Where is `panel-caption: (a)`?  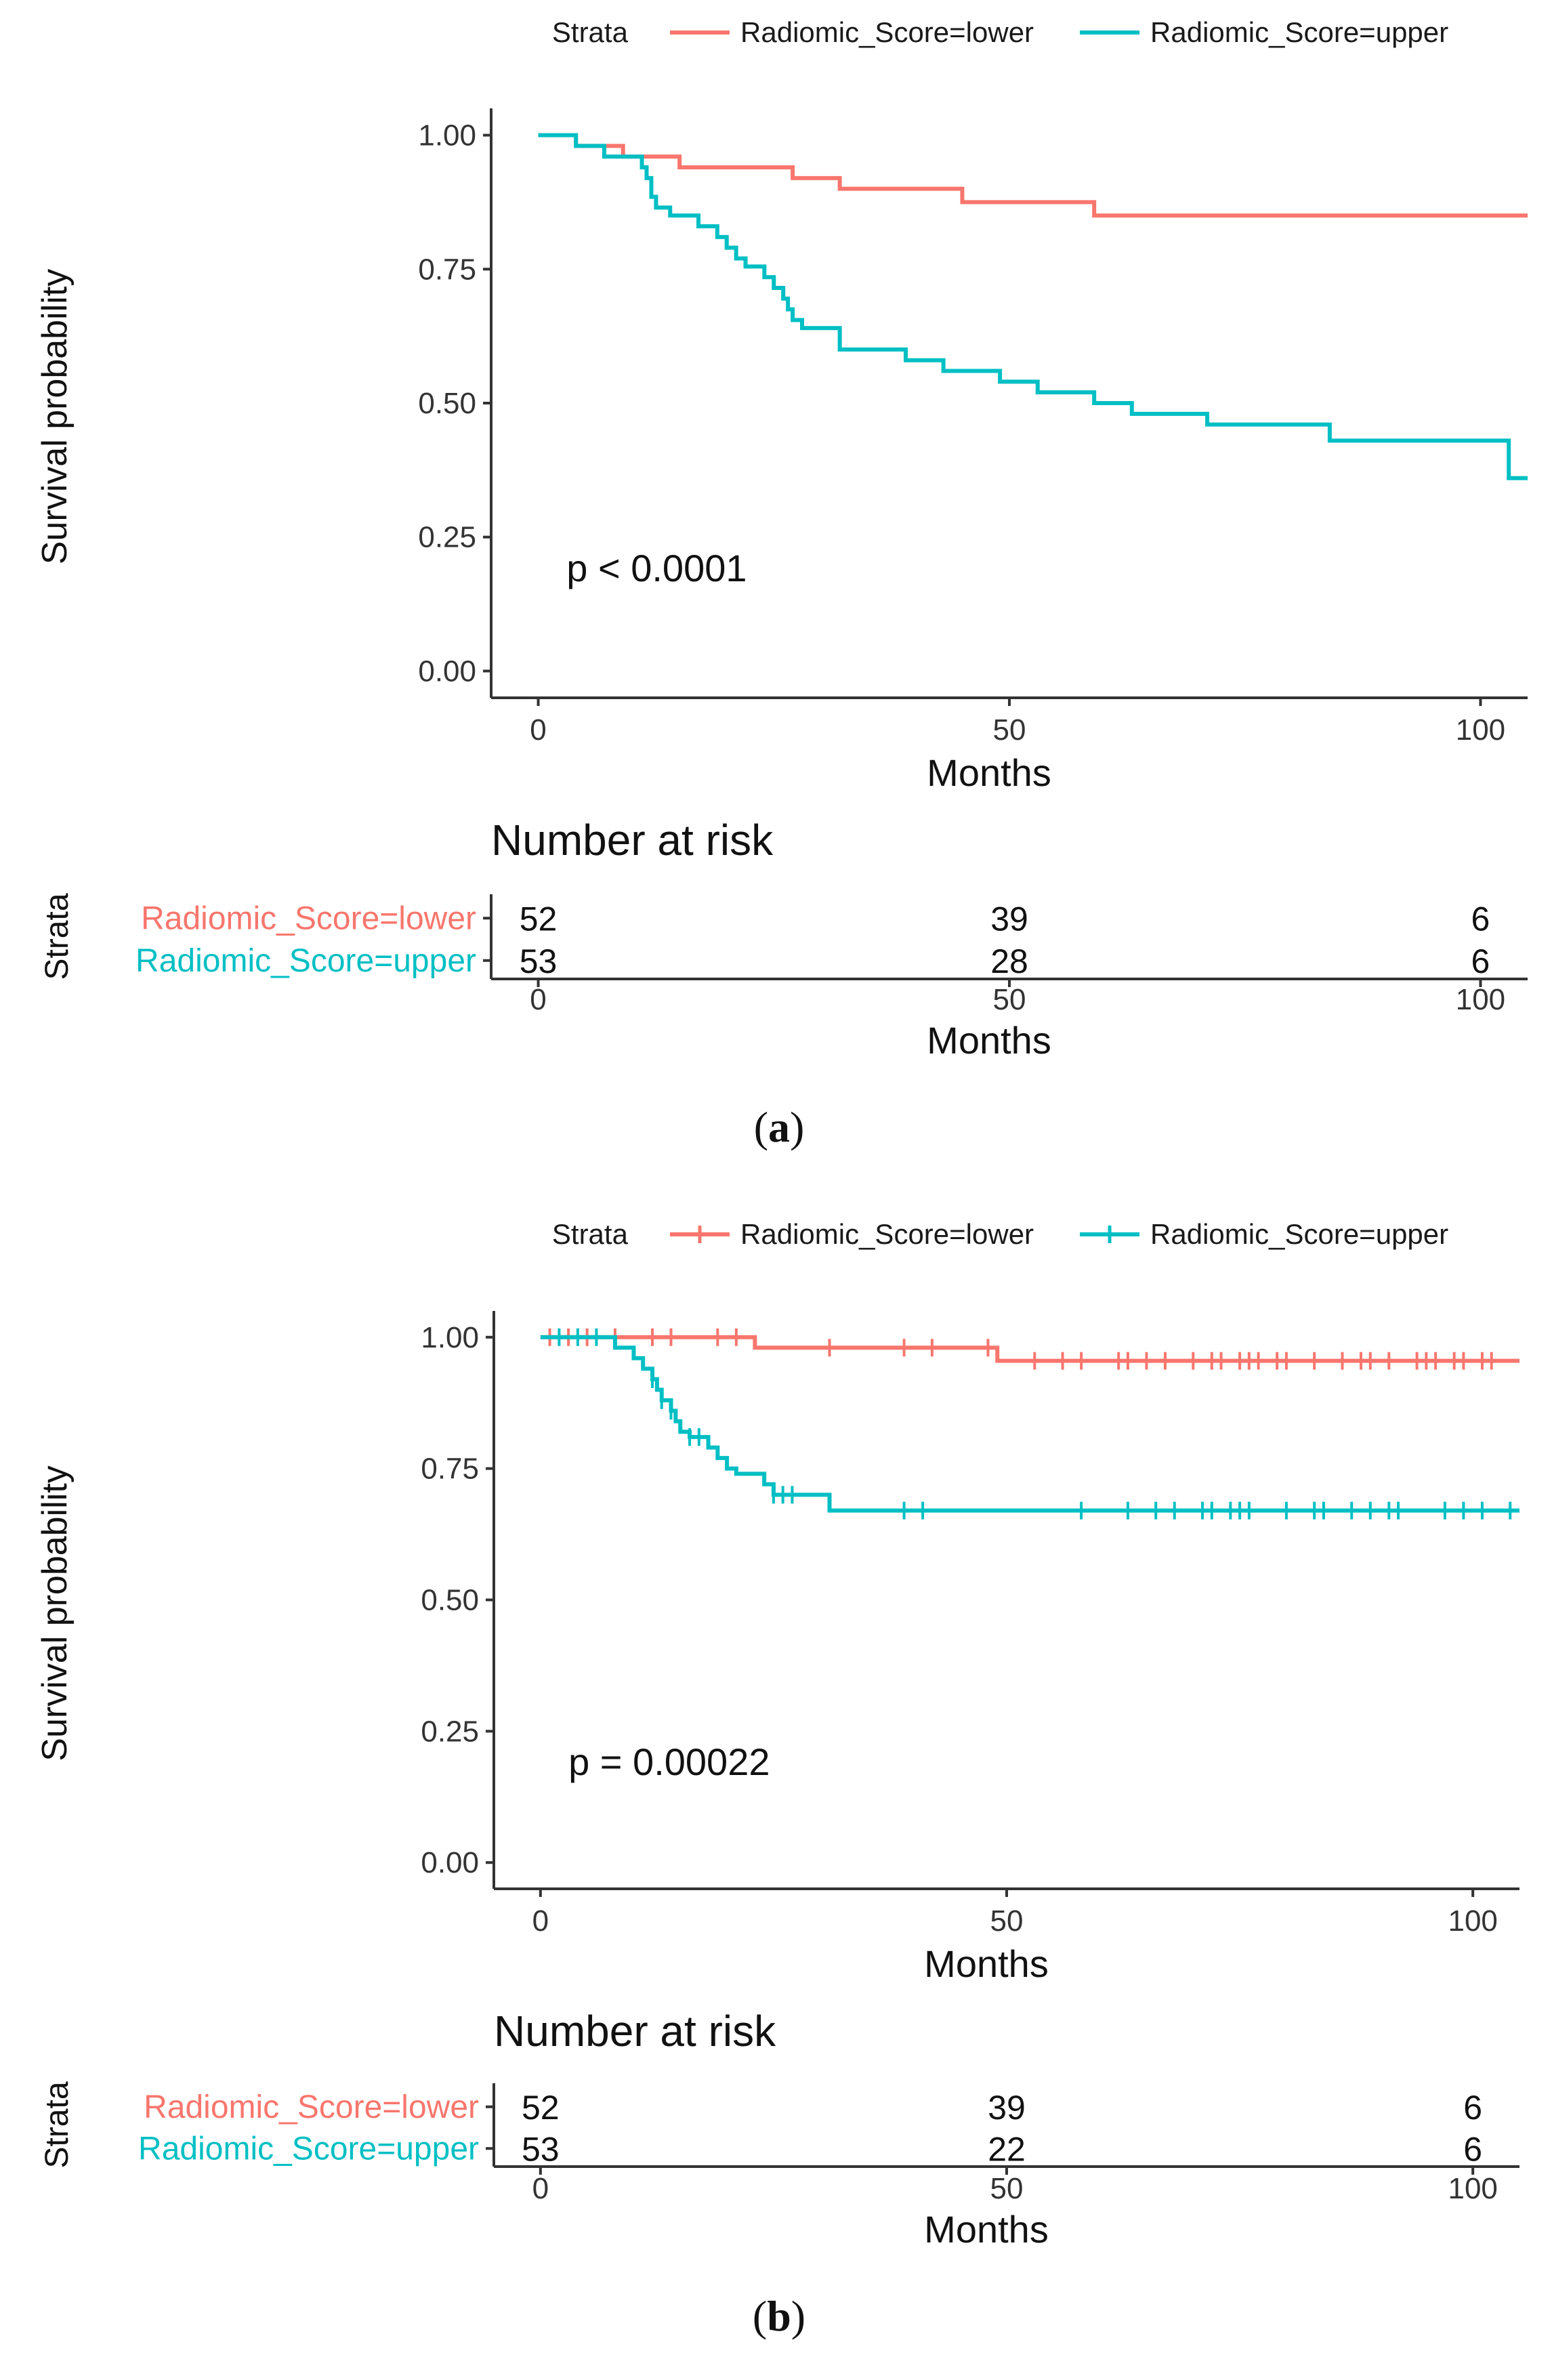 panel-caption: (a) is located at coordinates (780, 1127).